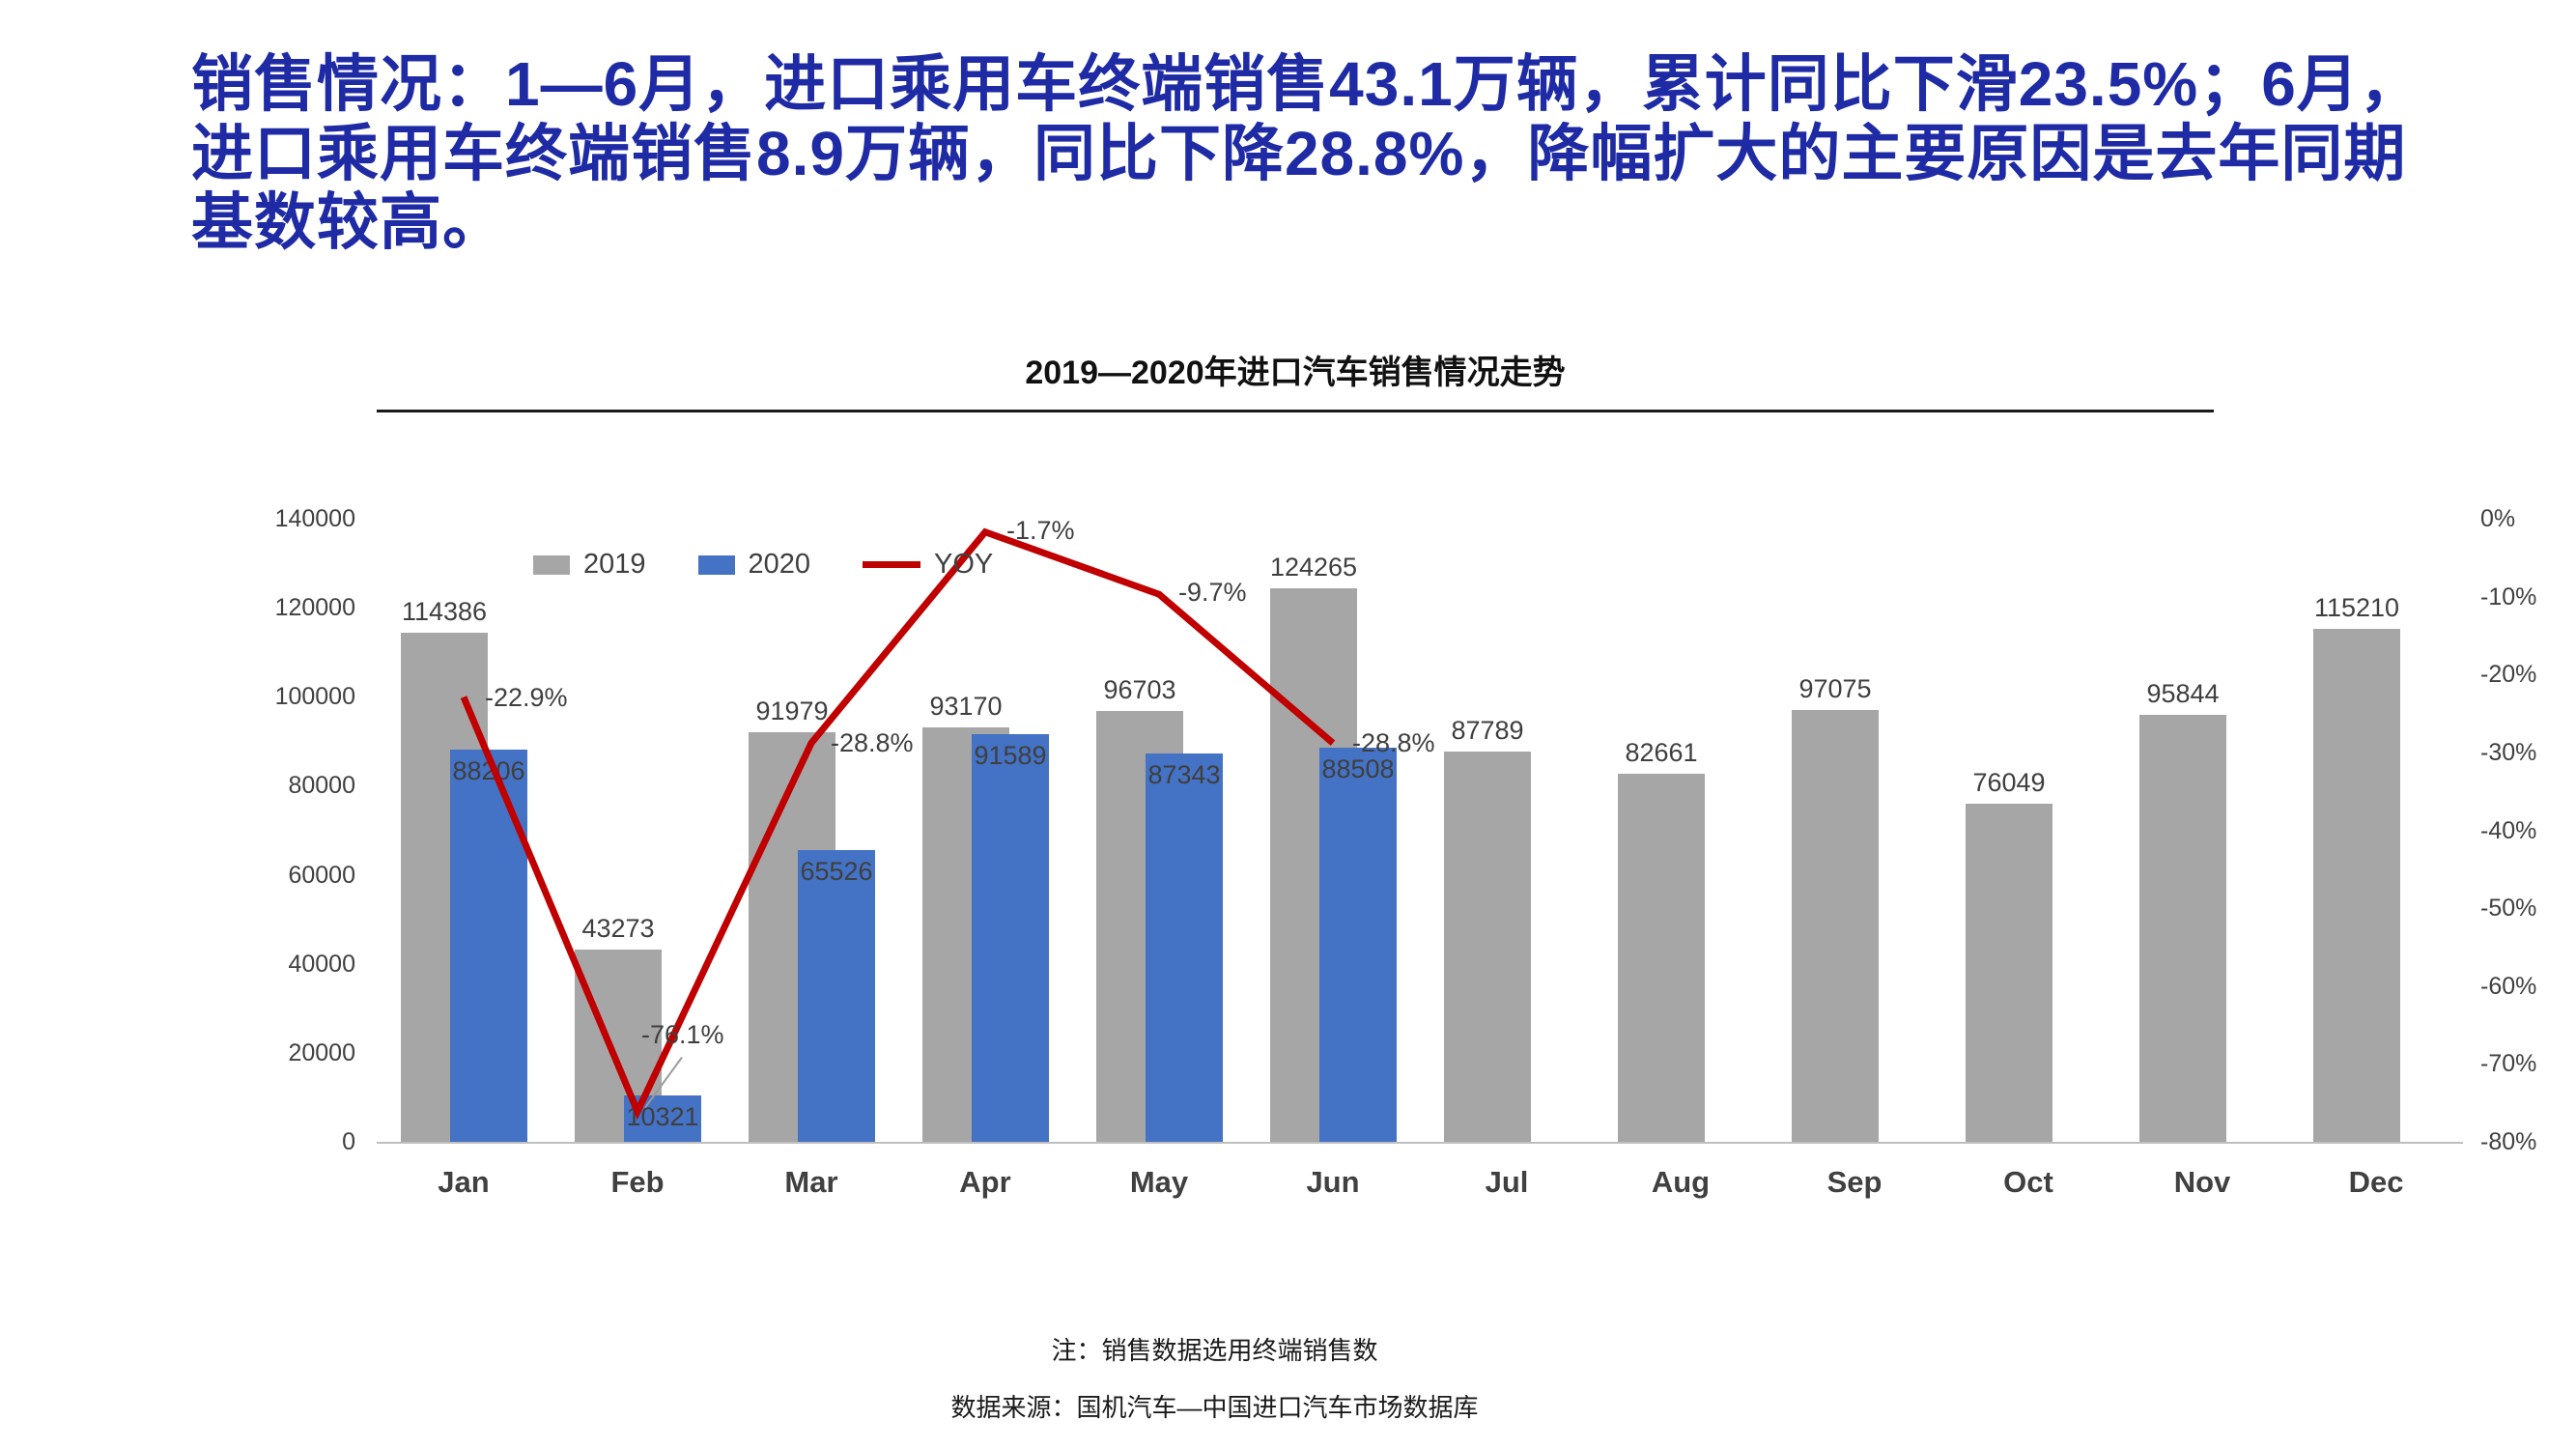 The image size is (2576, 1449). Describe the element at coordinates (1487, 730) in the screenshot. I see `bar-2019-value: 87789` at that location.